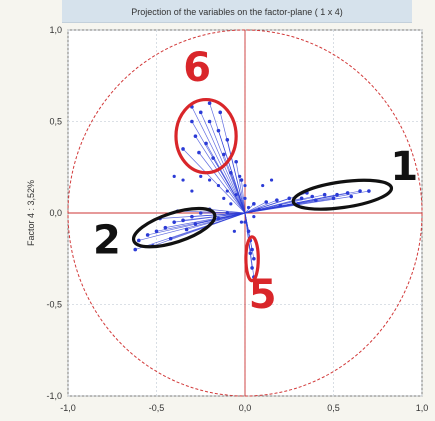 Image resolution: width=435 pixels, height=421 pixels. I want to click on annotation-label-1: 1, so click(404, 167).